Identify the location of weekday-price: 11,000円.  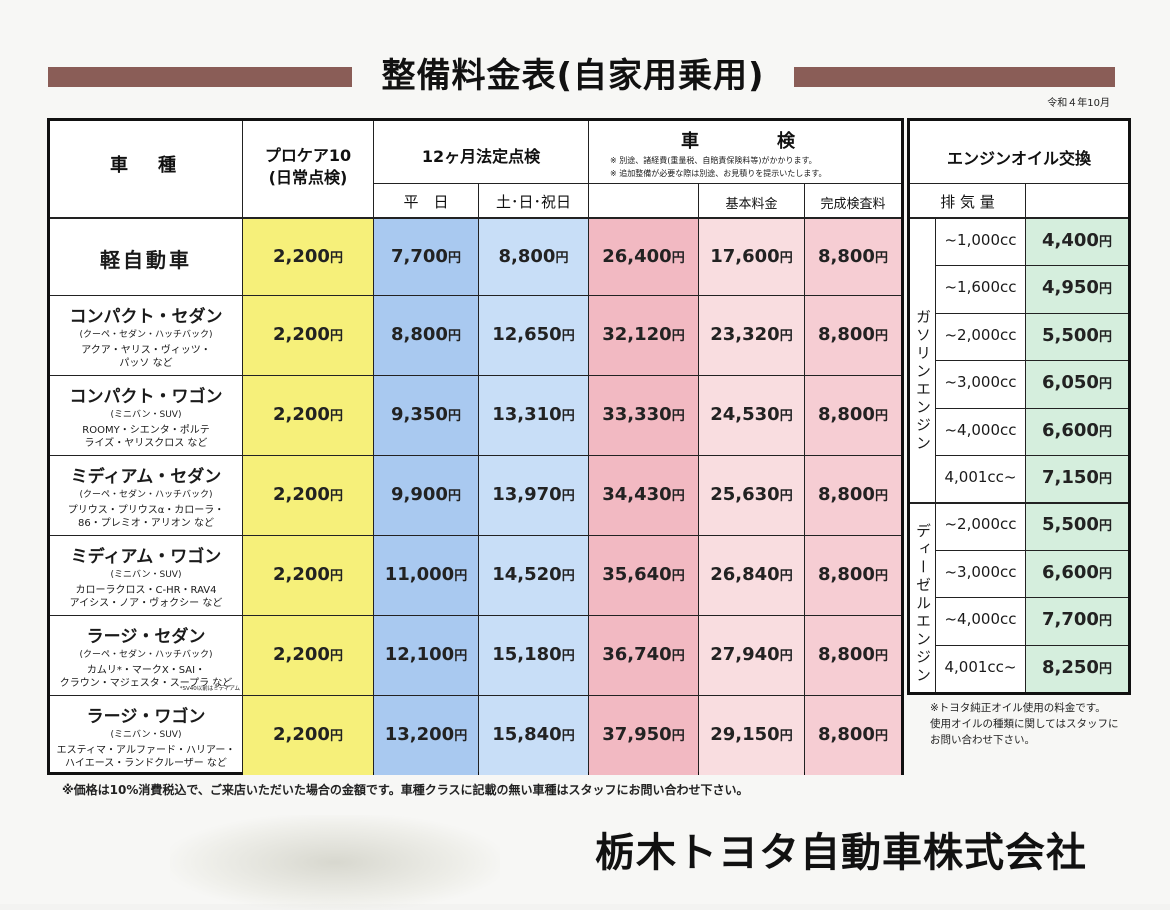
(426, 574).